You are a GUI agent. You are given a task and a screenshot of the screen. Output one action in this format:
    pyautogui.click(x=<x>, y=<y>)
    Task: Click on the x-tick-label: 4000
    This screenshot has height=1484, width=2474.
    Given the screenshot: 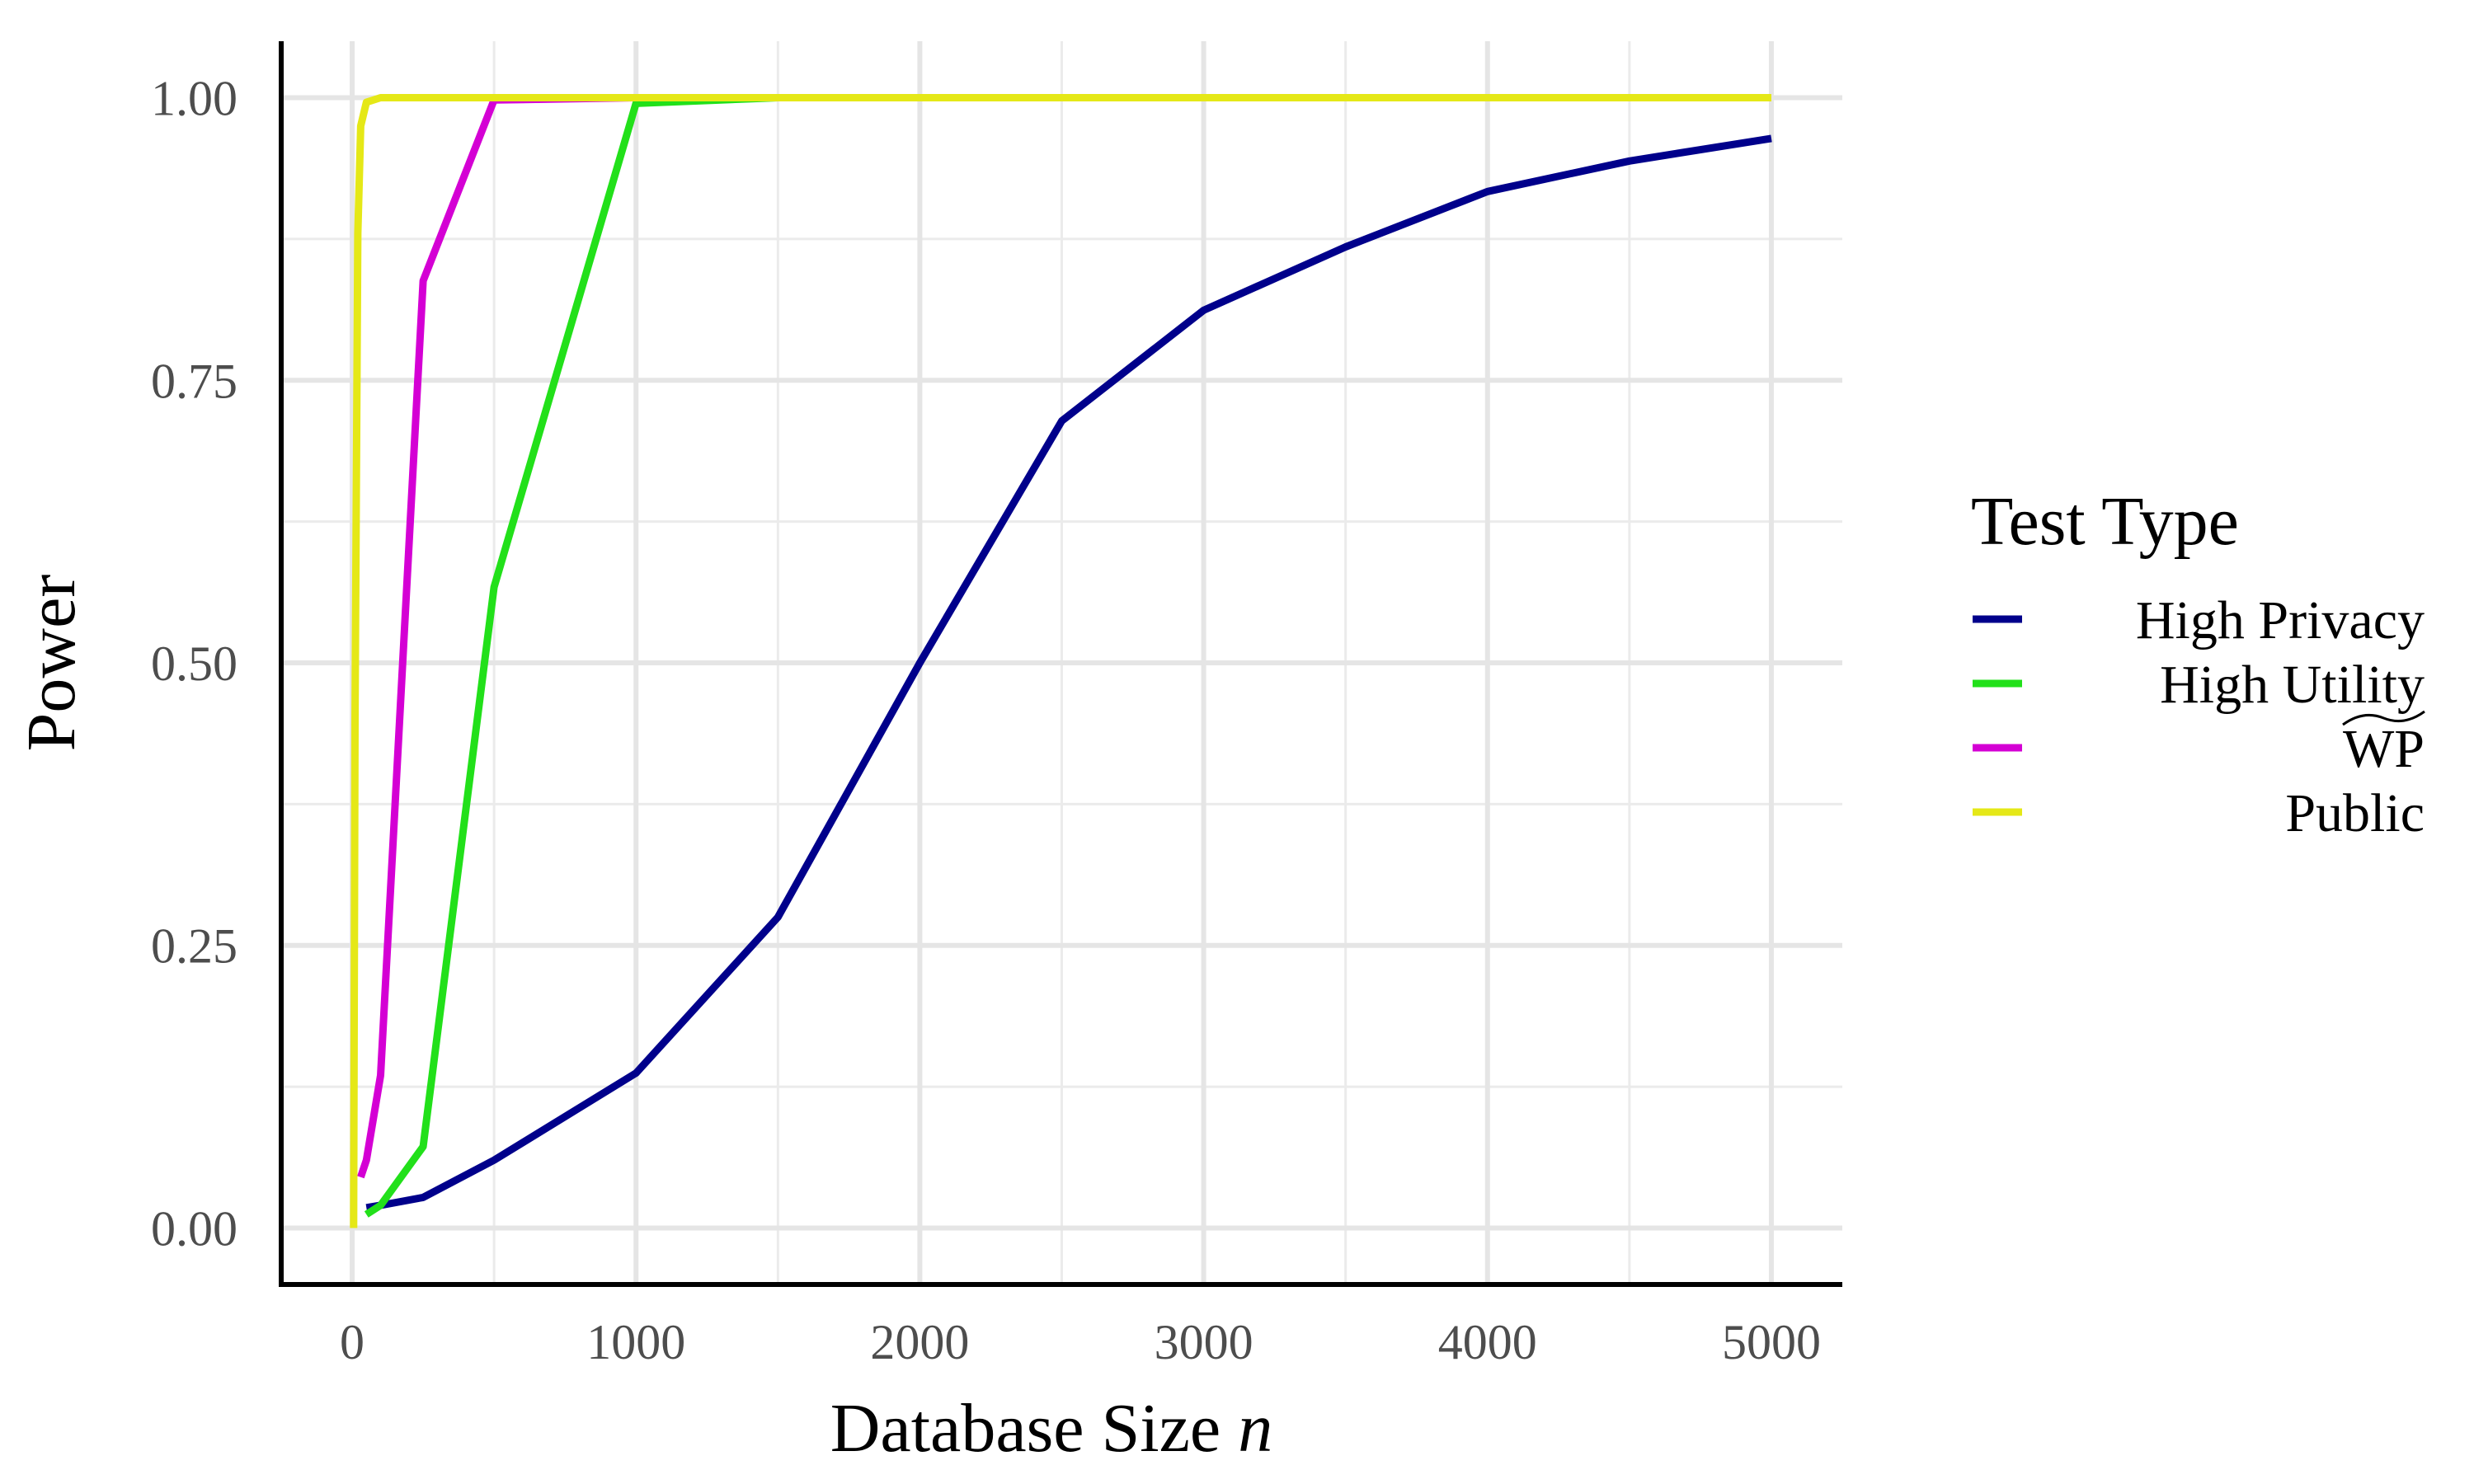 What is the action you would take?
    pyautogui.click(x=1487, y=1342)
    